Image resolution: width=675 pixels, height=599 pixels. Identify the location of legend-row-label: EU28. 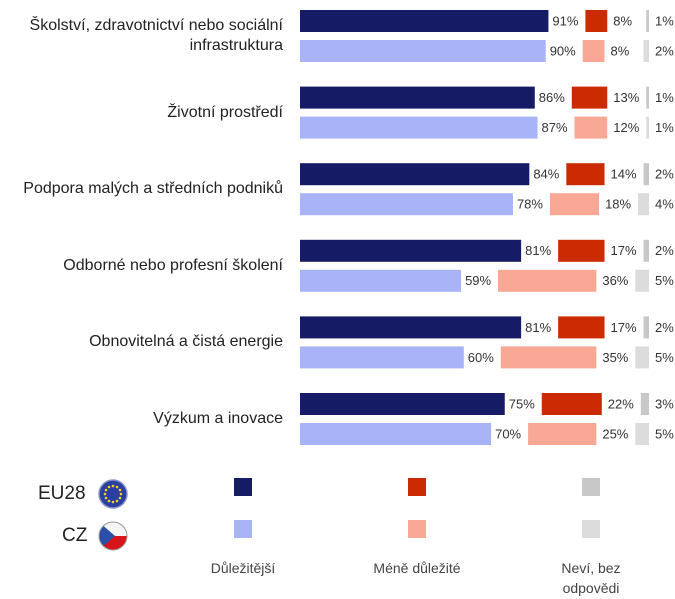
(62, 493).